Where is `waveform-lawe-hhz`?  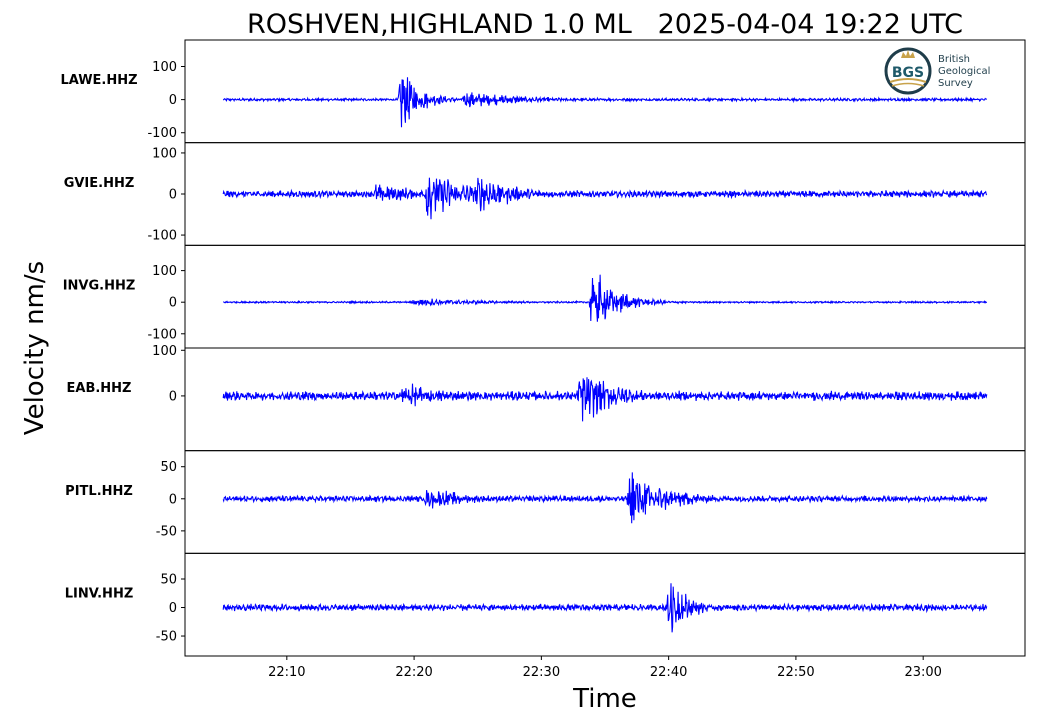
waveform-lawe-hhz is located at coordinates (605, 102).